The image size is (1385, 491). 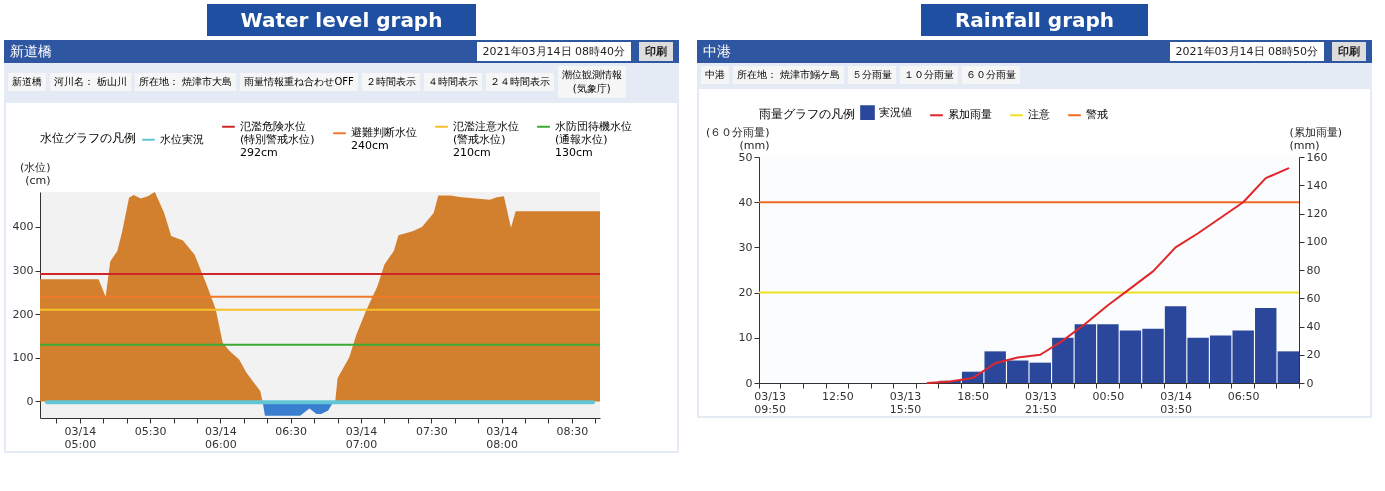 What do you see at coordinates (970, 115) in the screenshot?
I see `legend-label: 累加雨量` at bounding box center [970, 115].